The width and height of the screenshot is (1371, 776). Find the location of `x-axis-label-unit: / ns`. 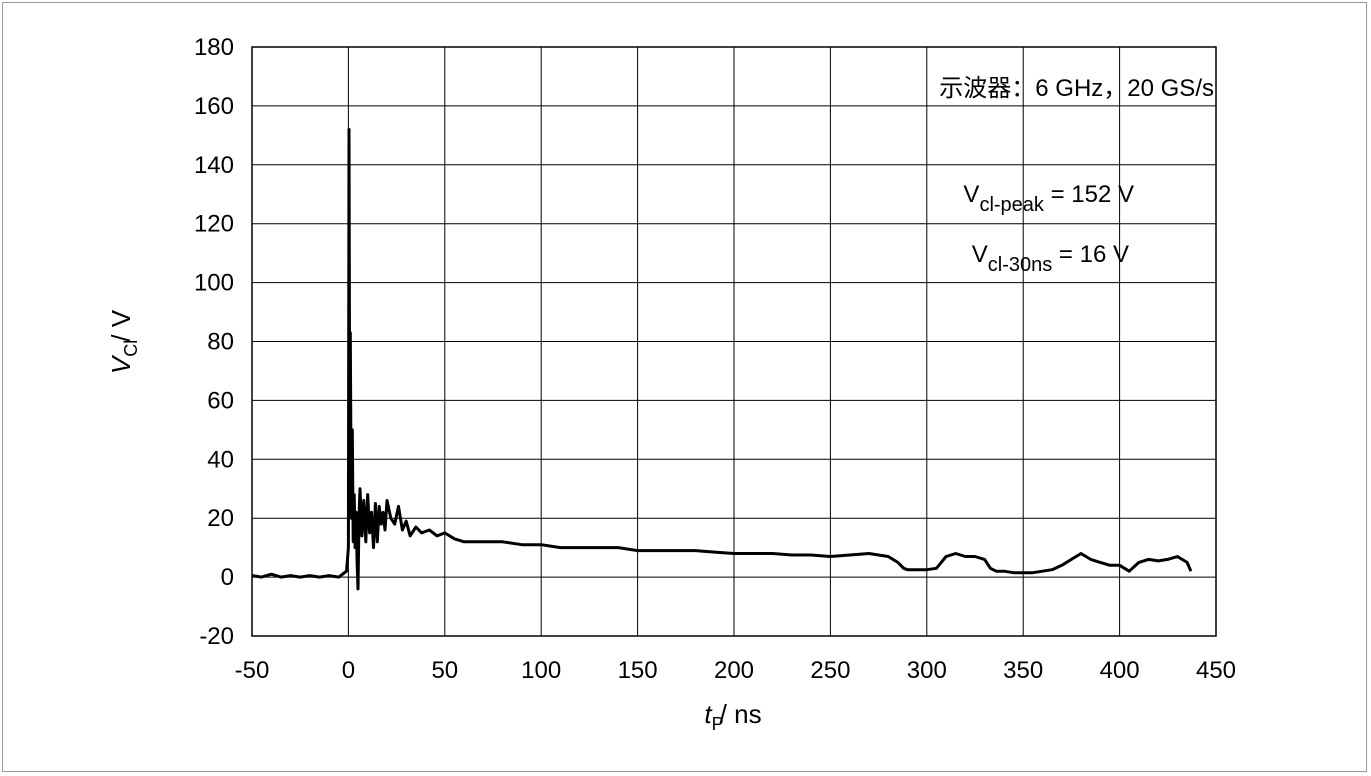

x-axis-label-unit: / ns is located at coordinates (741, 714).